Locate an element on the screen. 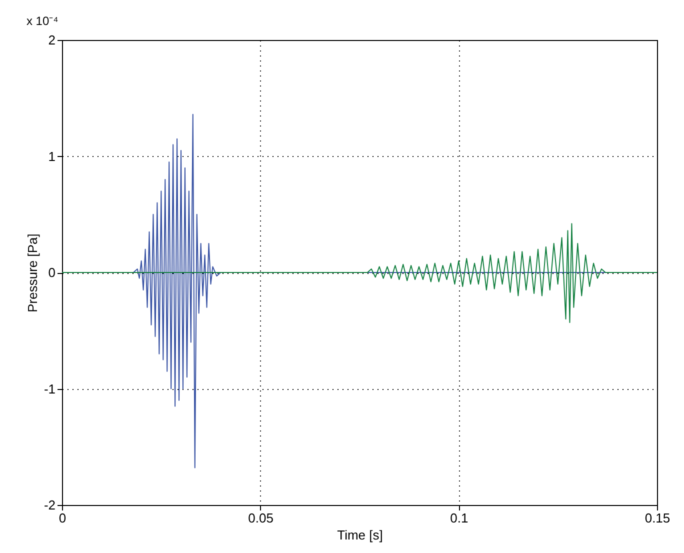 This screenshot has height=553, width=684. x-tick-label: 0.1 is located at coordinates (459, 518).